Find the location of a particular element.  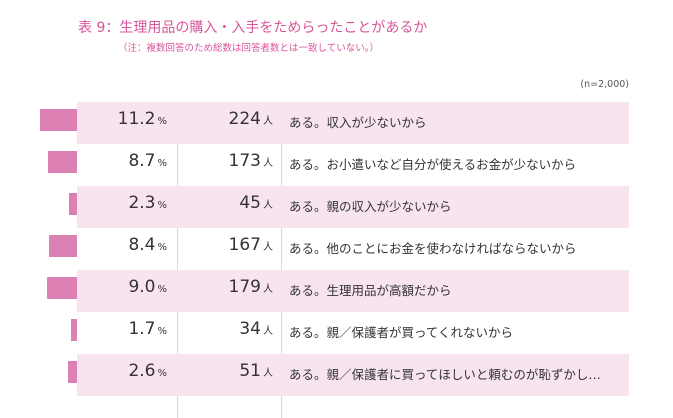

table-row: 8.7% 173 人 ある。お小遣いなど自分が使えるお金が少ないから is located at coordinates (338, 165).